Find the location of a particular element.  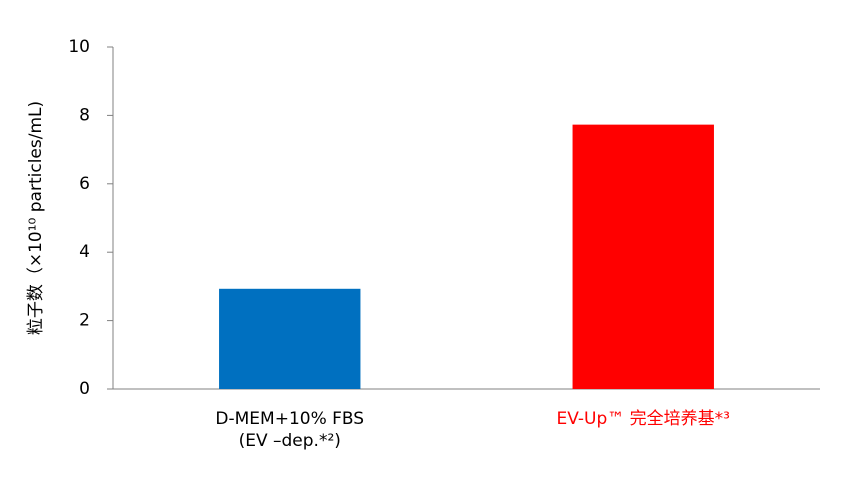

y-tick-label: 2 is located at coordinates (84, 321).